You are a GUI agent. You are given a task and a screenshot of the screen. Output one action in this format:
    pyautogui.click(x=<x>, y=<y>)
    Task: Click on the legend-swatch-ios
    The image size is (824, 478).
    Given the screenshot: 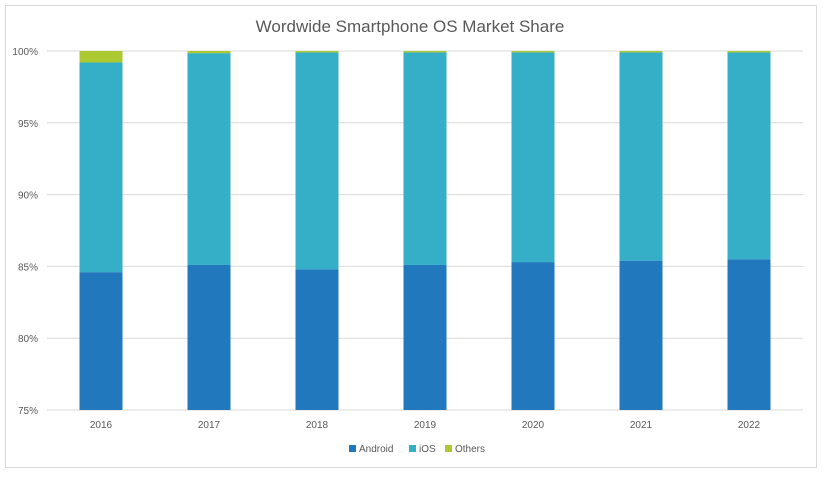 What is the action you would take?
    pyautogui.click(x=412, y=448)
    